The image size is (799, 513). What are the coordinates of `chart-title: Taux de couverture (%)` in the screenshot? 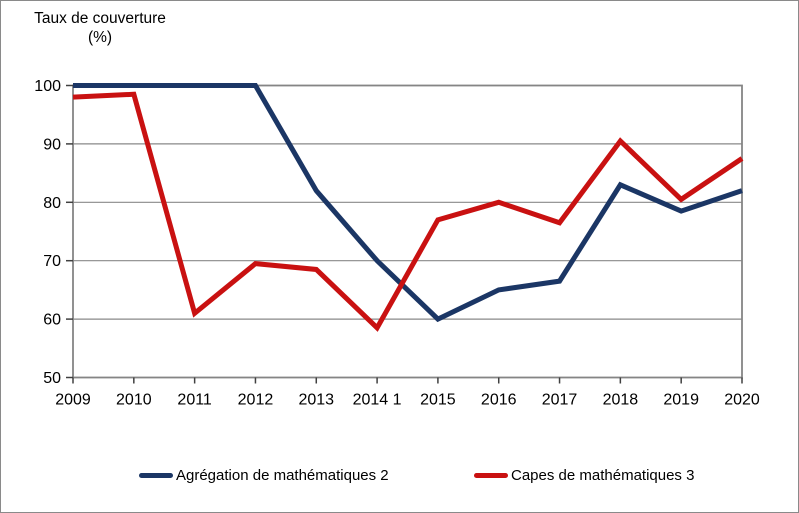 It's located at (100, 28).